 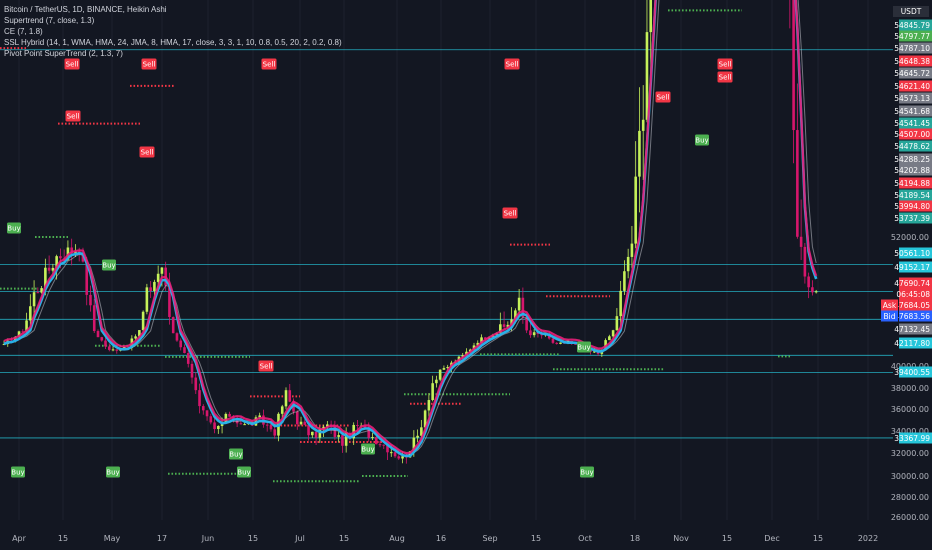 What do you see at coordinates (889, 316) in the screenshot?
I see `bid-badge: Bid` at bounding box center [889, 316].